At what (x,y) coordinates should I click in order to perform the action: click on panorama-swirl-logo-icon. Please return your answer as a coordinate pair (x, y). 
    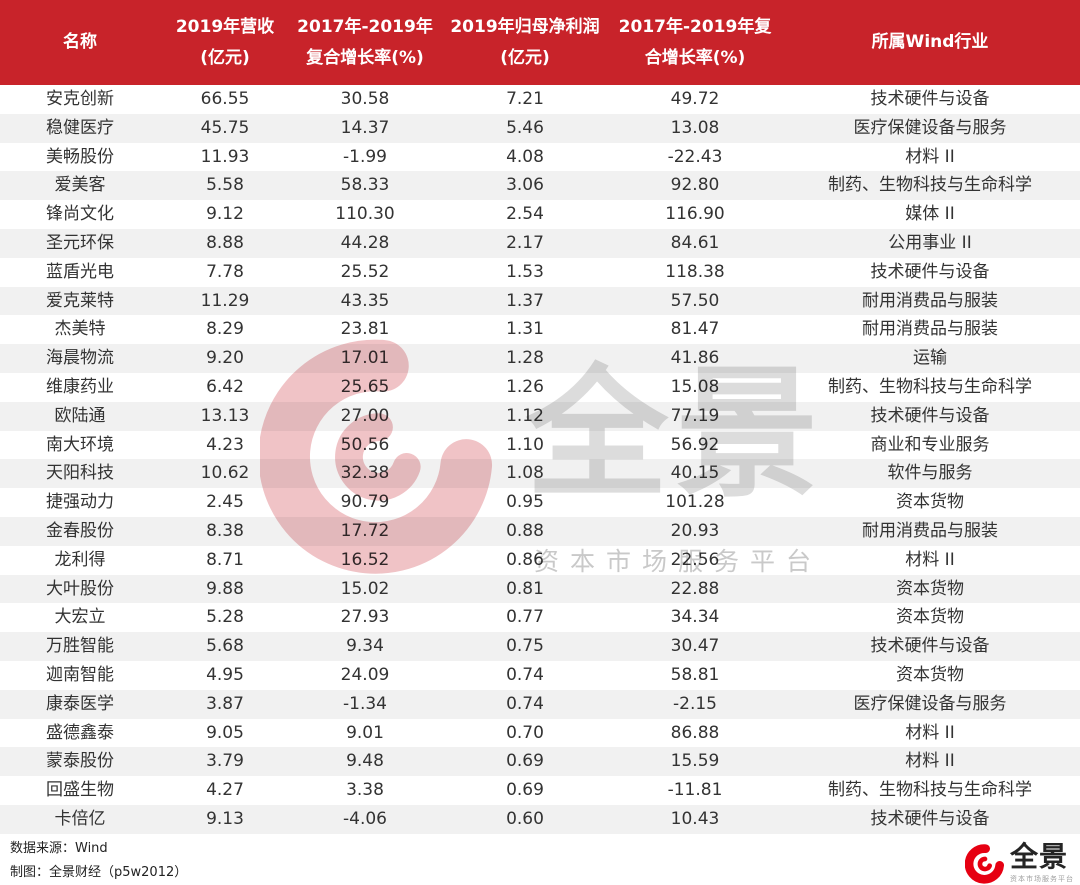
    Looking at the image, I should click on (984, 863).